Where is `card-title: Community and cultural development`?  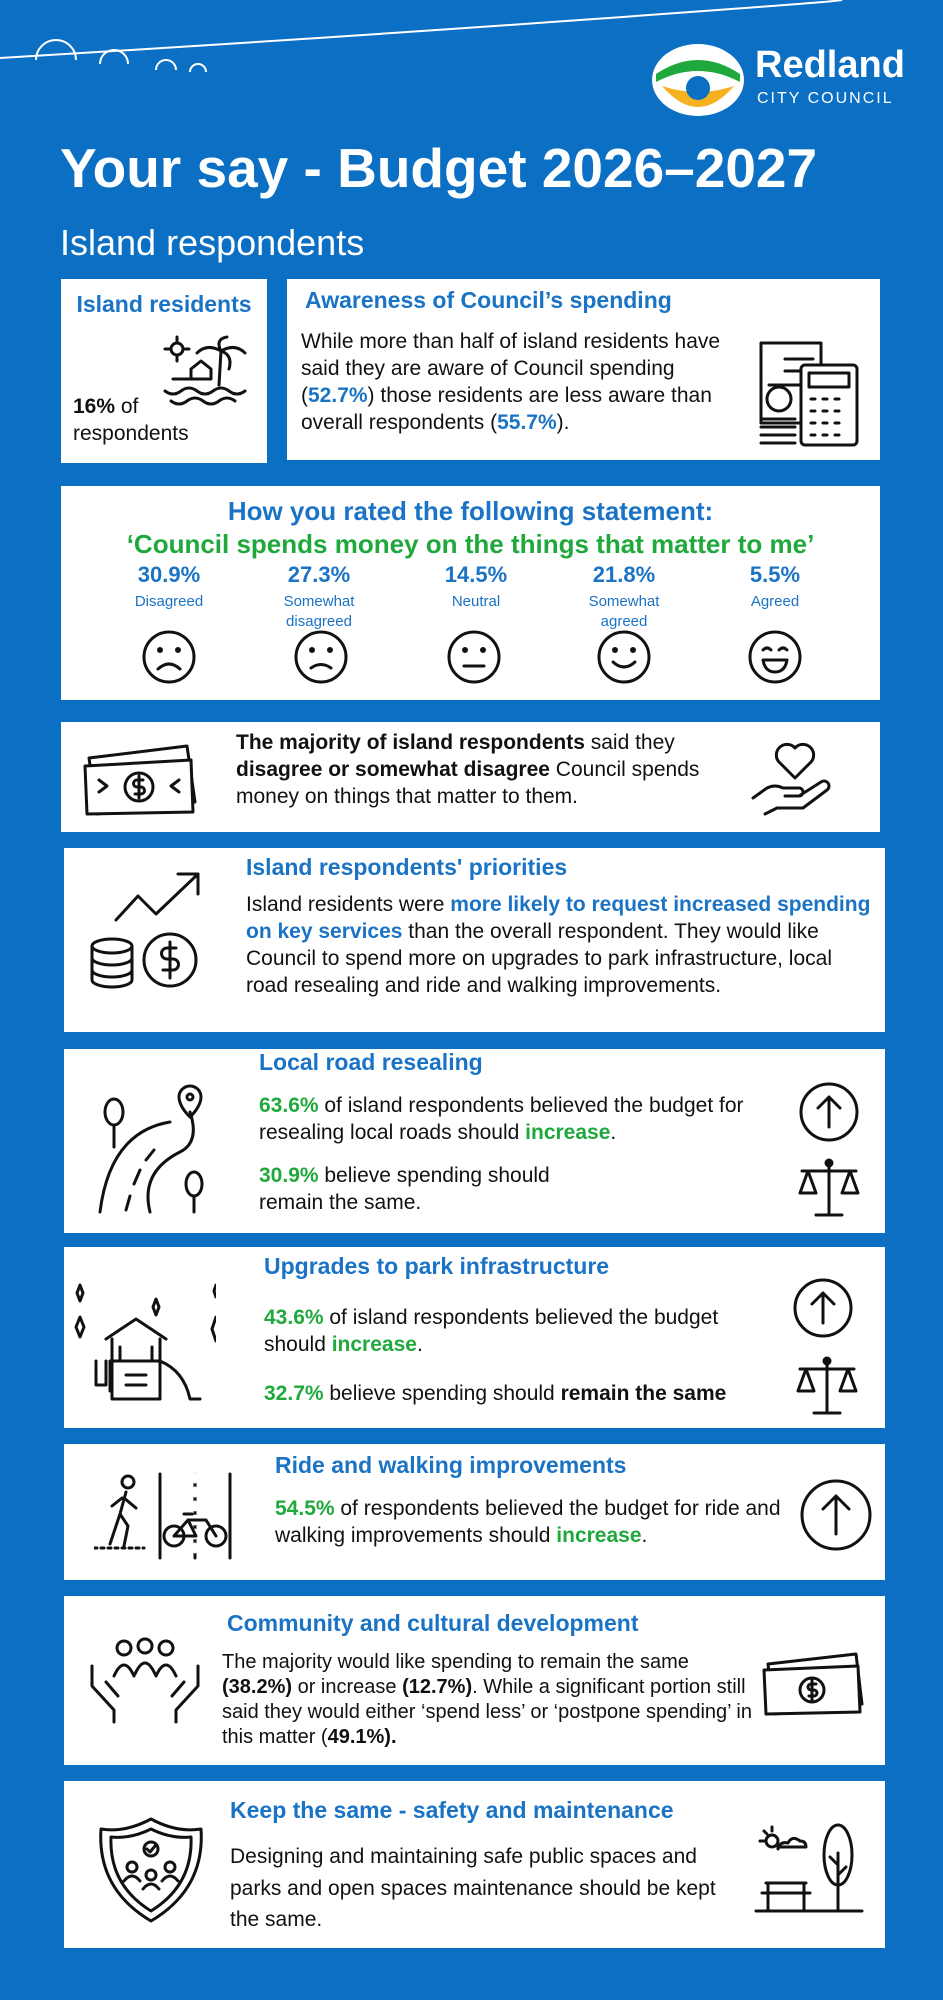 card-title: Community and cultural development is located at coordinates (433, 1623).